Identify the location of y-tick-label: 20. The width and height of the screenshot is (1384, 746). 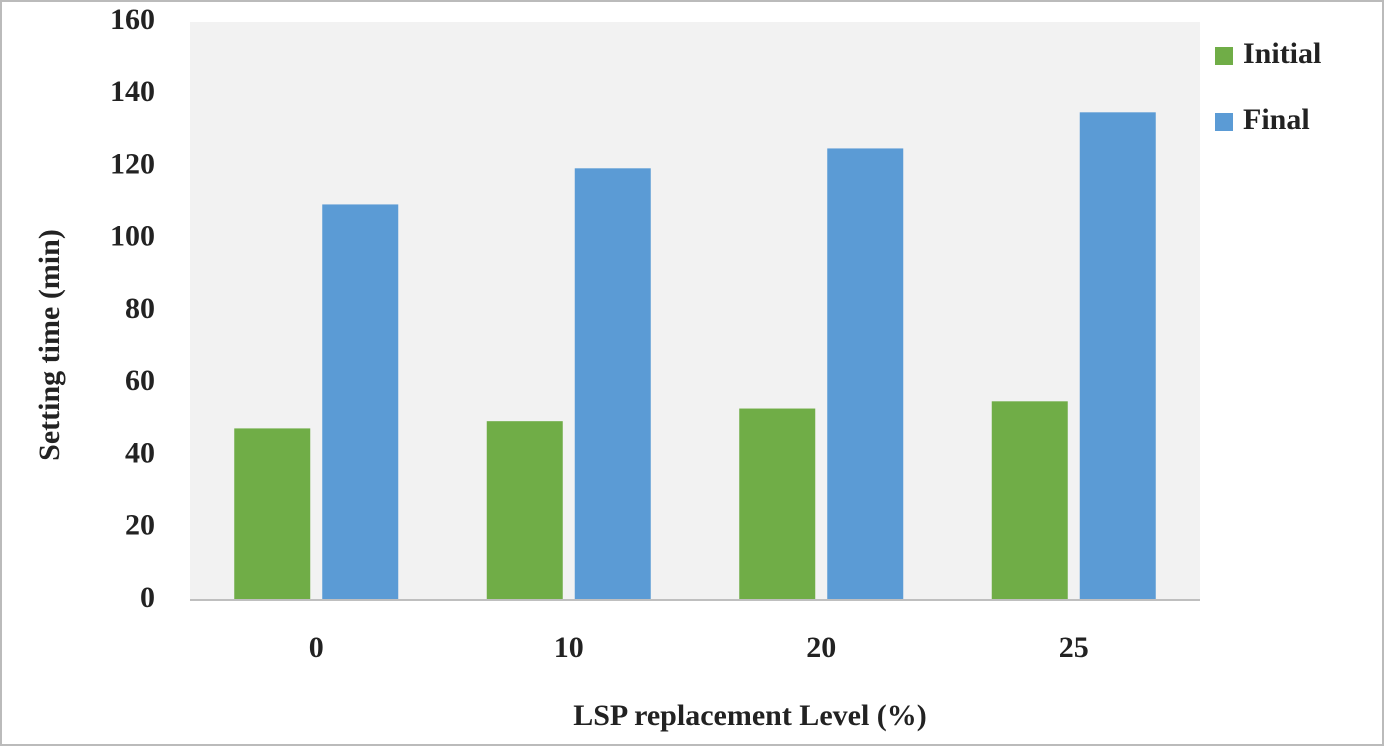
(140, 525).